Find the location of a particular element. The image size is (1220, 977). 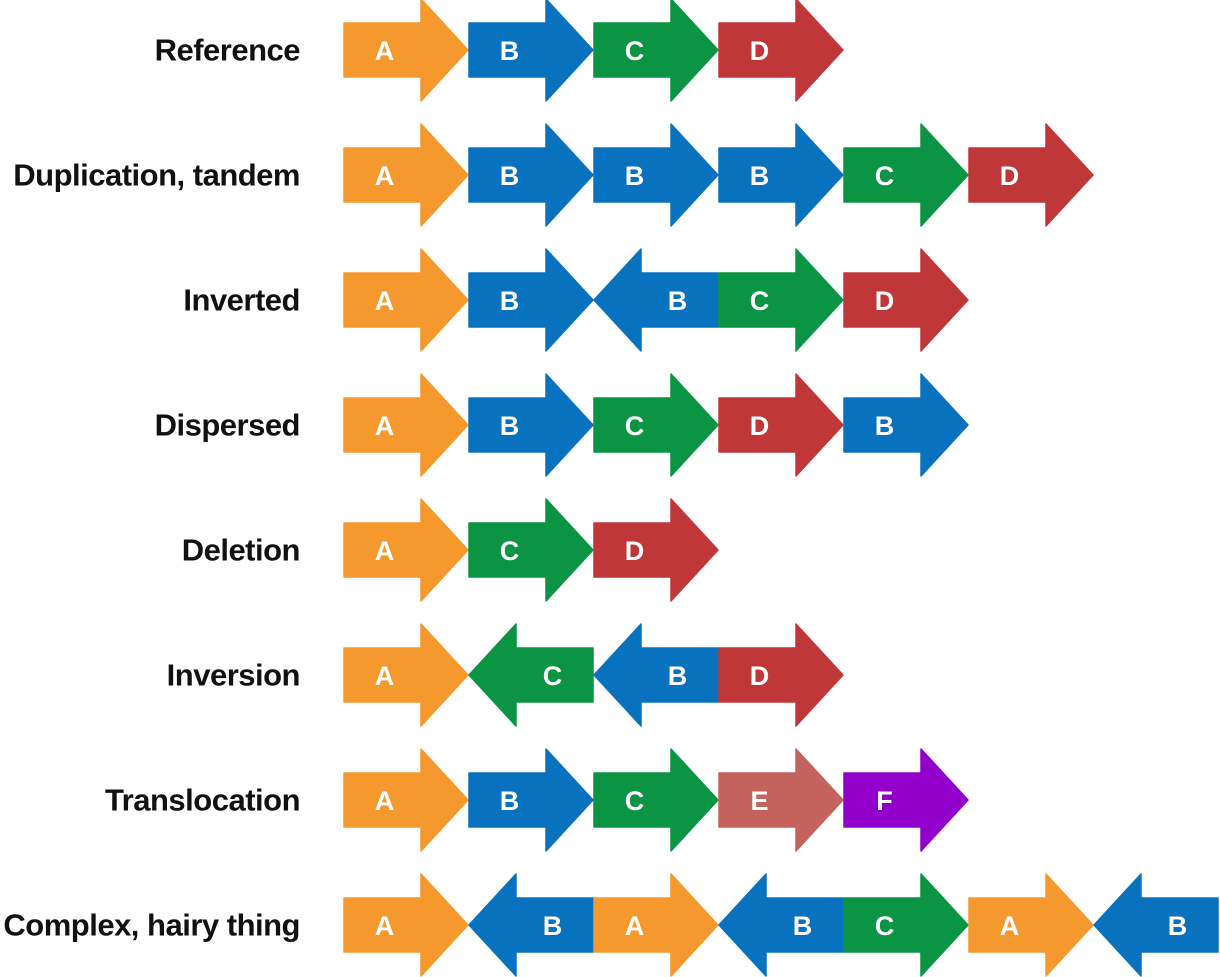

row-label: Deletion is located at coordinates (241, 550).